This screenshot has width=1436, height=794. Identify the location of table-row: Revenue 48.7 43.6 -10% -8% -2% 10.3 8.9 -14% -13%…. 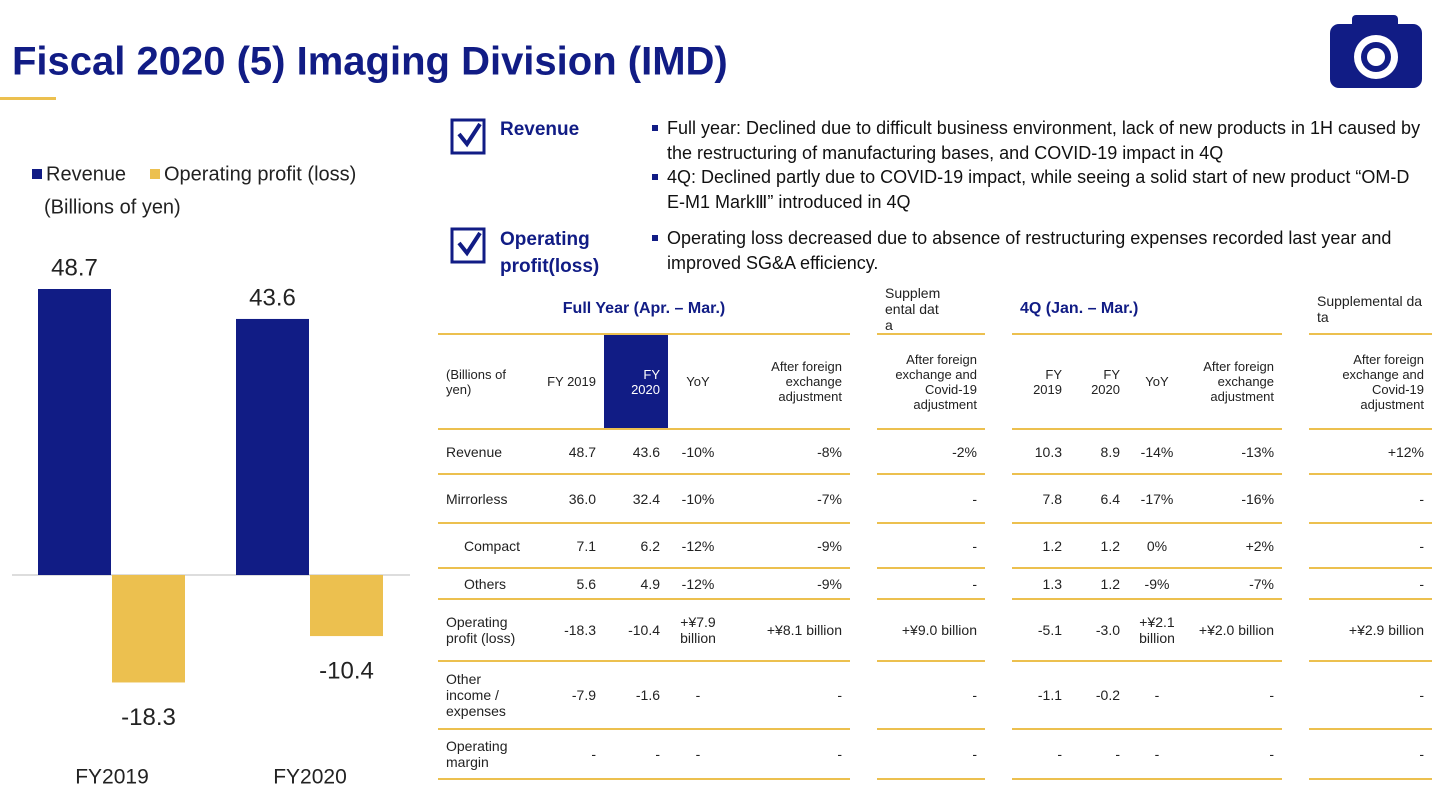
(935, 452).